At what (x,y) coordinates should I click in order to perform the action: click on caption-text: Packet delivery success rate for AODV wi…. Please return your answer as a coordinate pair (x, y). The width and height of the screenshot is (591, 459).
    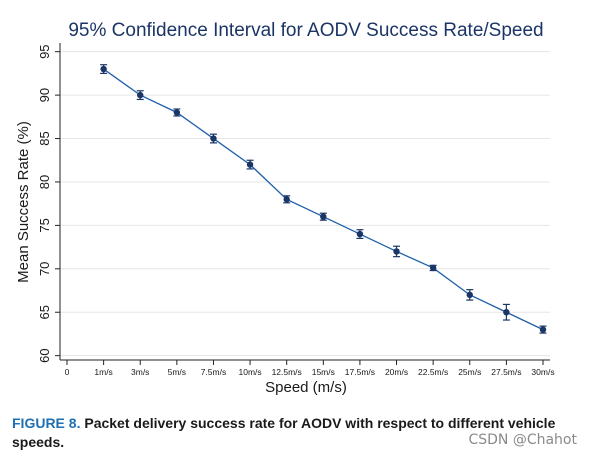
    Looking at the image, I should click on (284, 432).